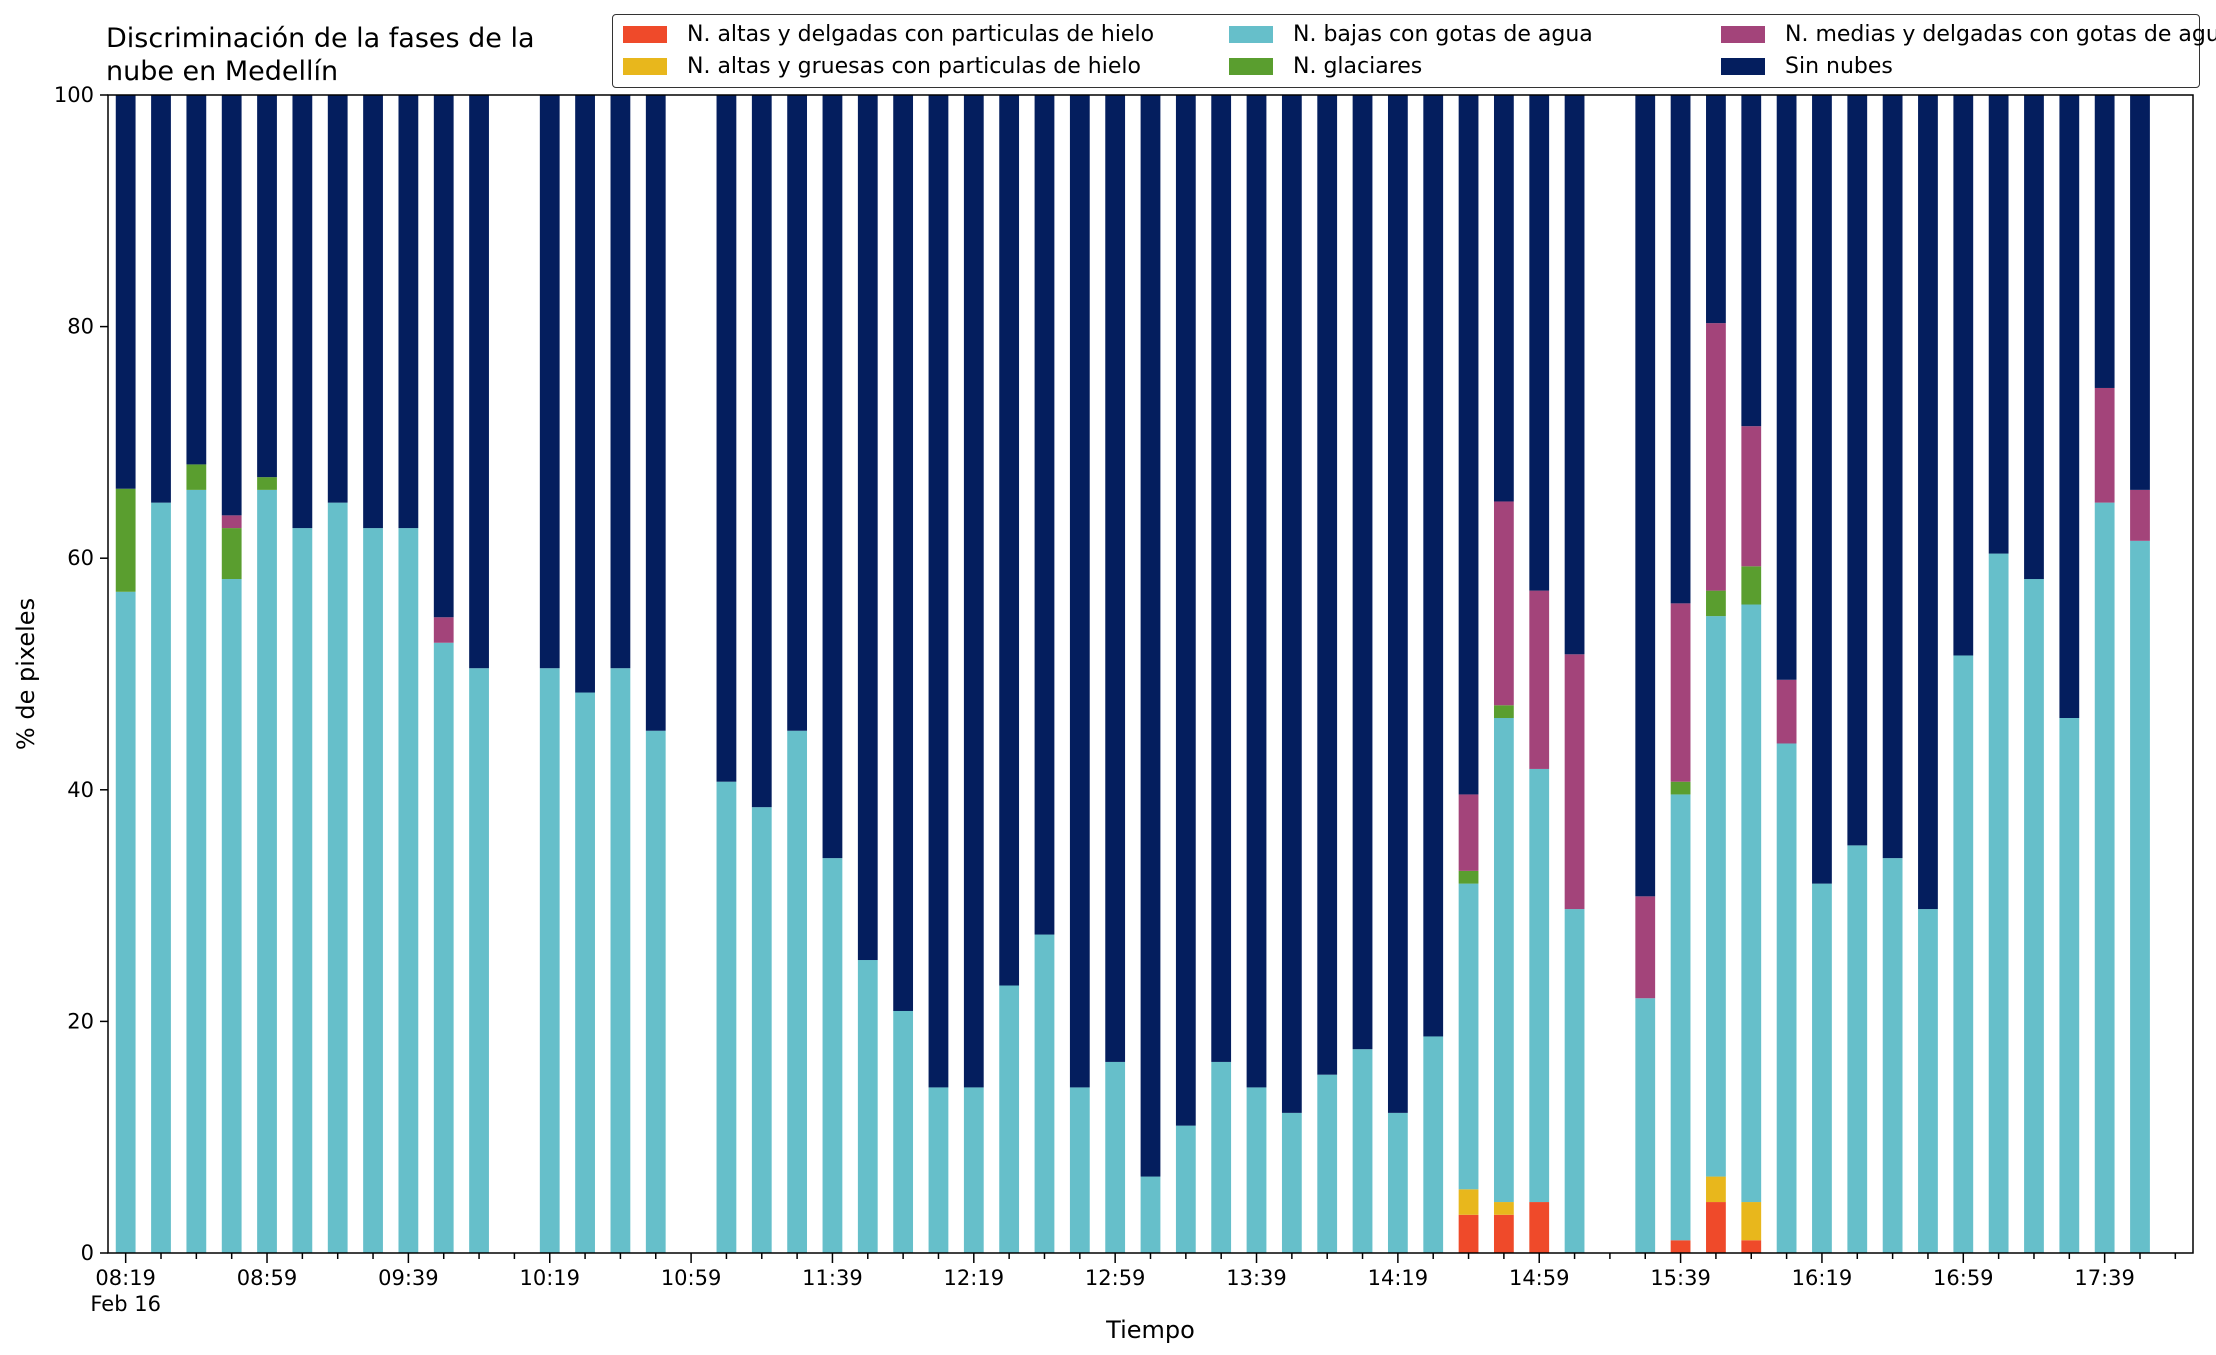 The width and height of the screenshot is (2216, 1355). Describe the element at coordinates (125, 1278) in the screenshot. I see `x-tick-label: 08:19` at that location.